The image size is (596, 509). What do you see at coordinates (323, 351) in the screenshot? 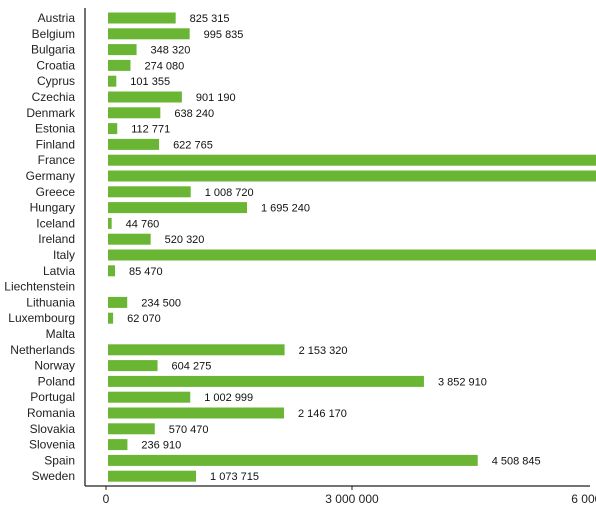
I see `value-label-netherlands: 2 153 320` at bounding box center [323, 351].